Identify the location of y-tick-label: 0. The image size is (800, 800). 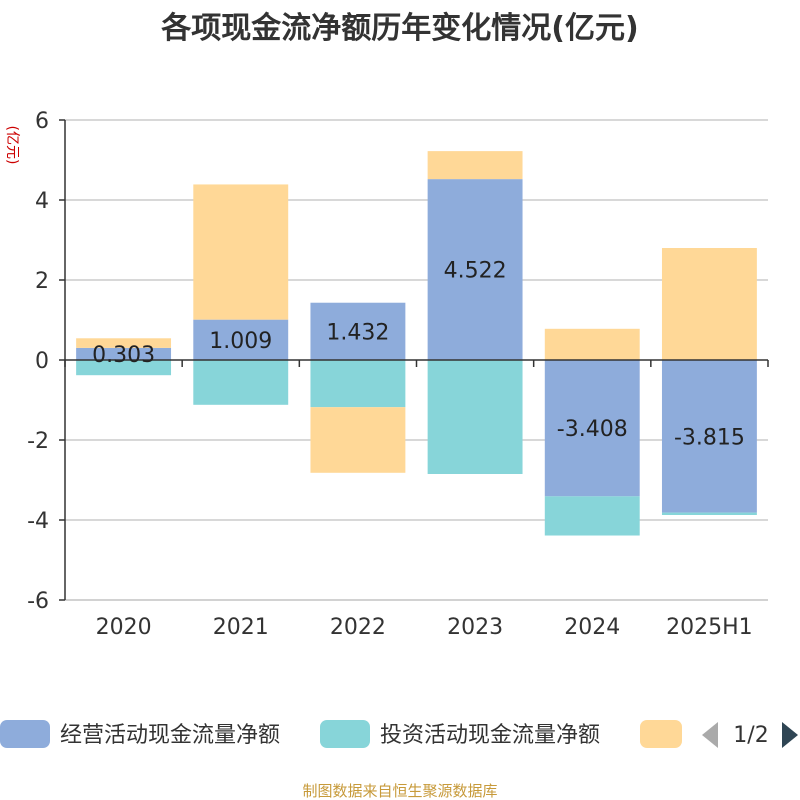
(42, 361).